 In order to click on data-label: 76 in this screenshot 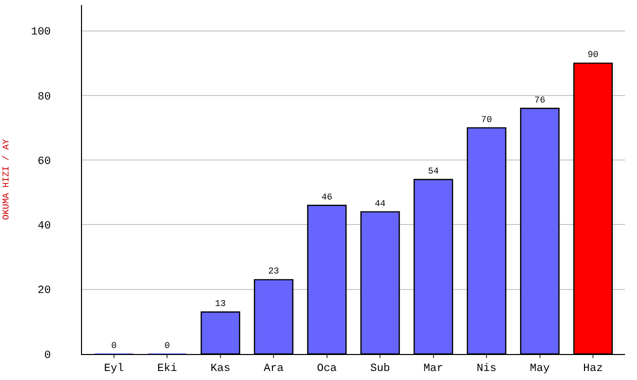, I will do `click(540, 100)`.